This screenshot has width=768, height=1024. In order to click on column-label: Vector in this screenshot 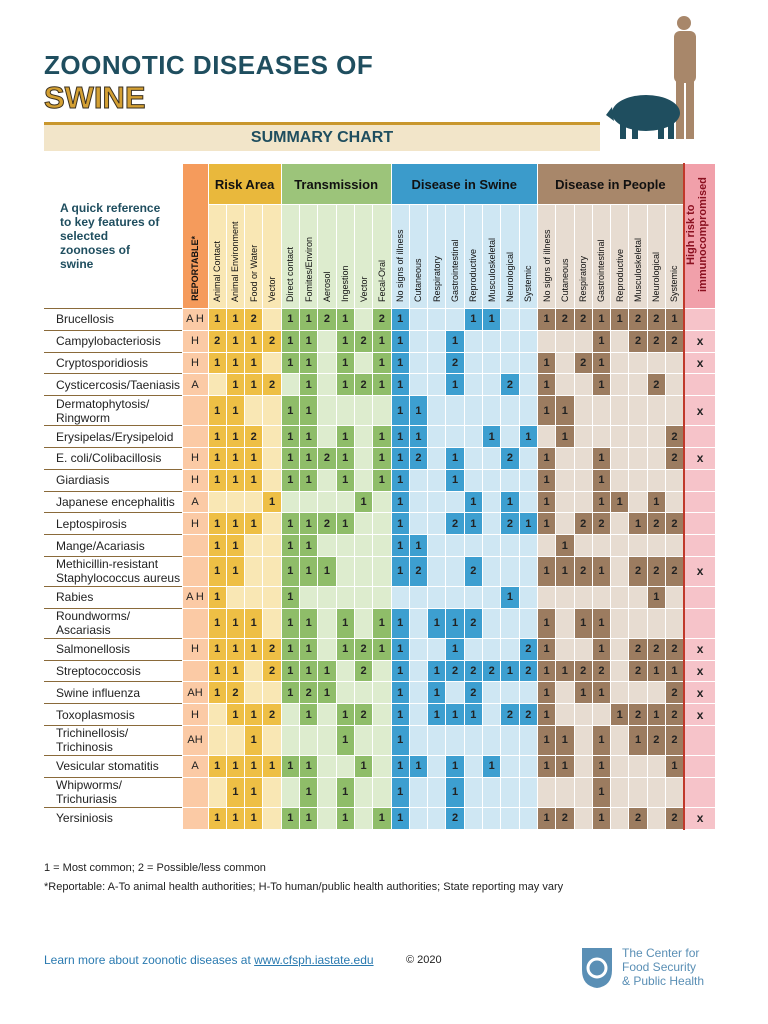, I will do `click(272, 289)`.